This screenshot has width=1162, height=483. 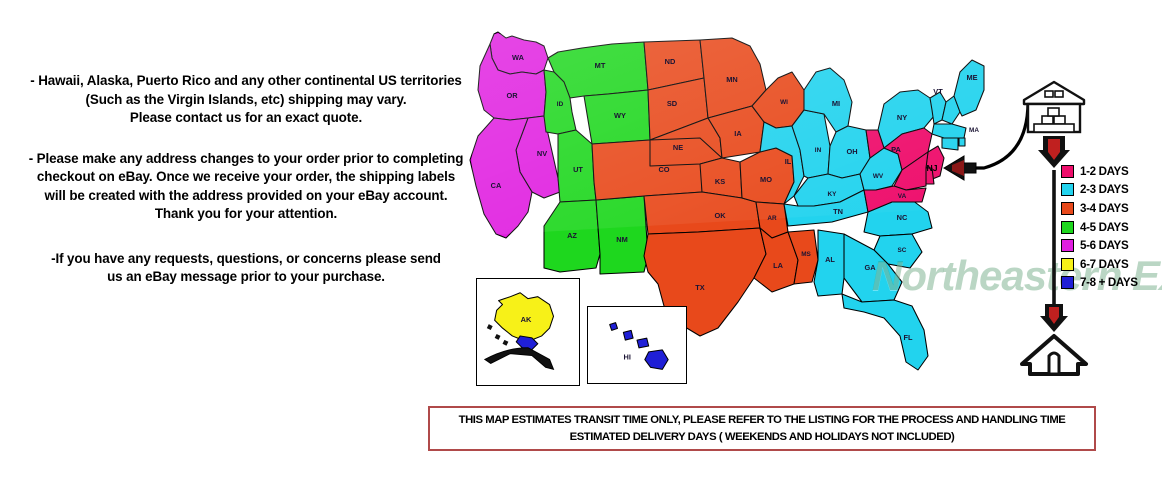 I want to click on state-label-AR: AR, so click(x=772, y=218).